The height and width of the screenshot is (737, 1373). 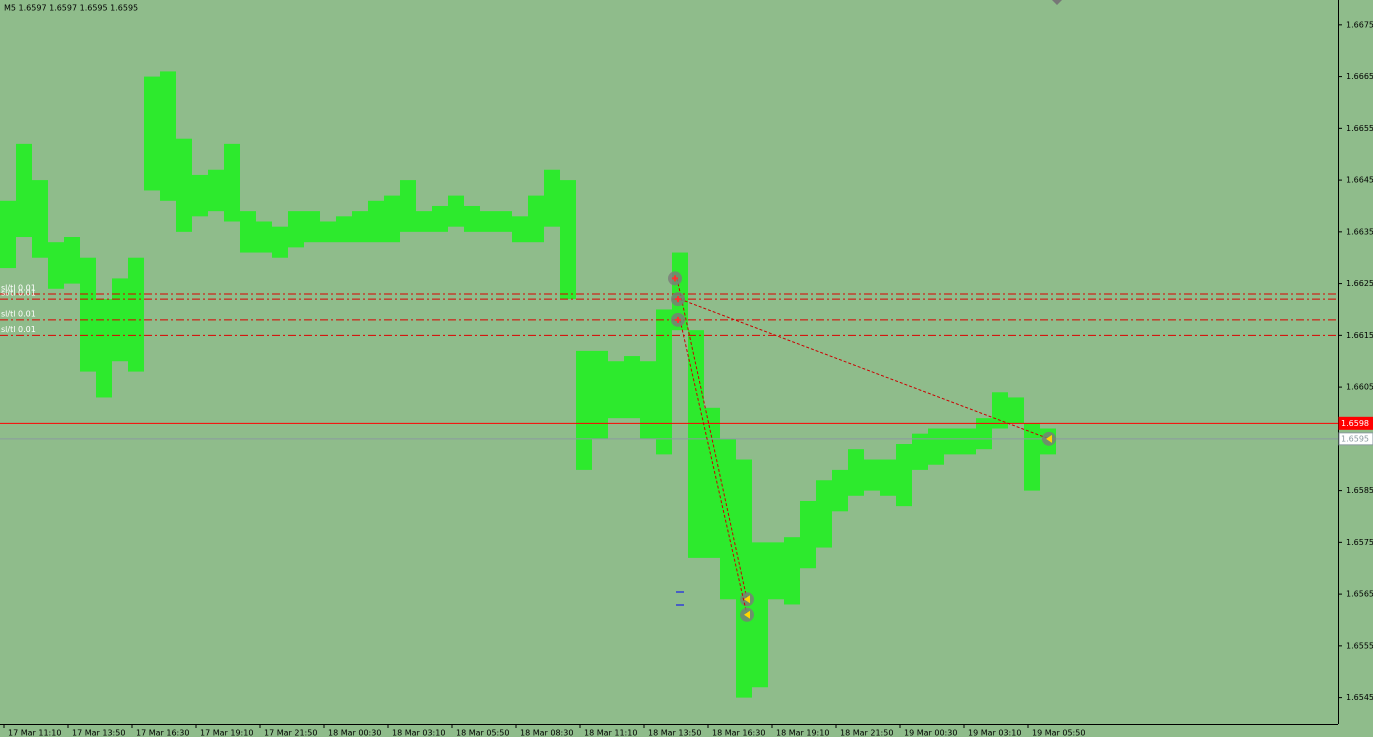 I want to click on y-tick-label: 1.6675, so click(x=1359, y=24).